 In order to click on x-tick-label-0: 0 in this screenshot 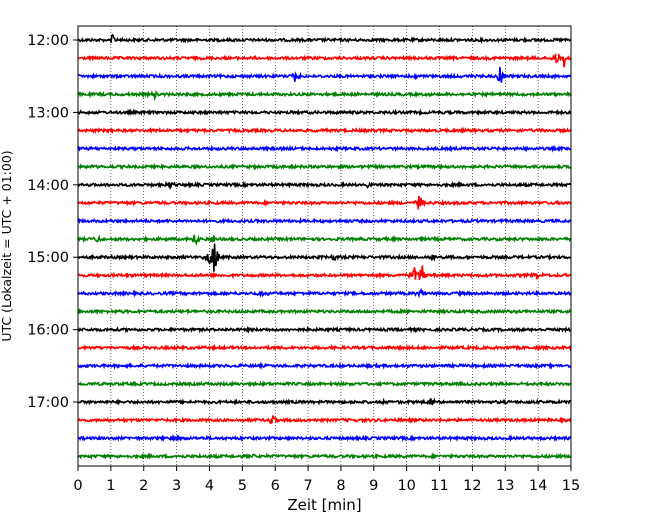, I will do `click(77, 486)`.